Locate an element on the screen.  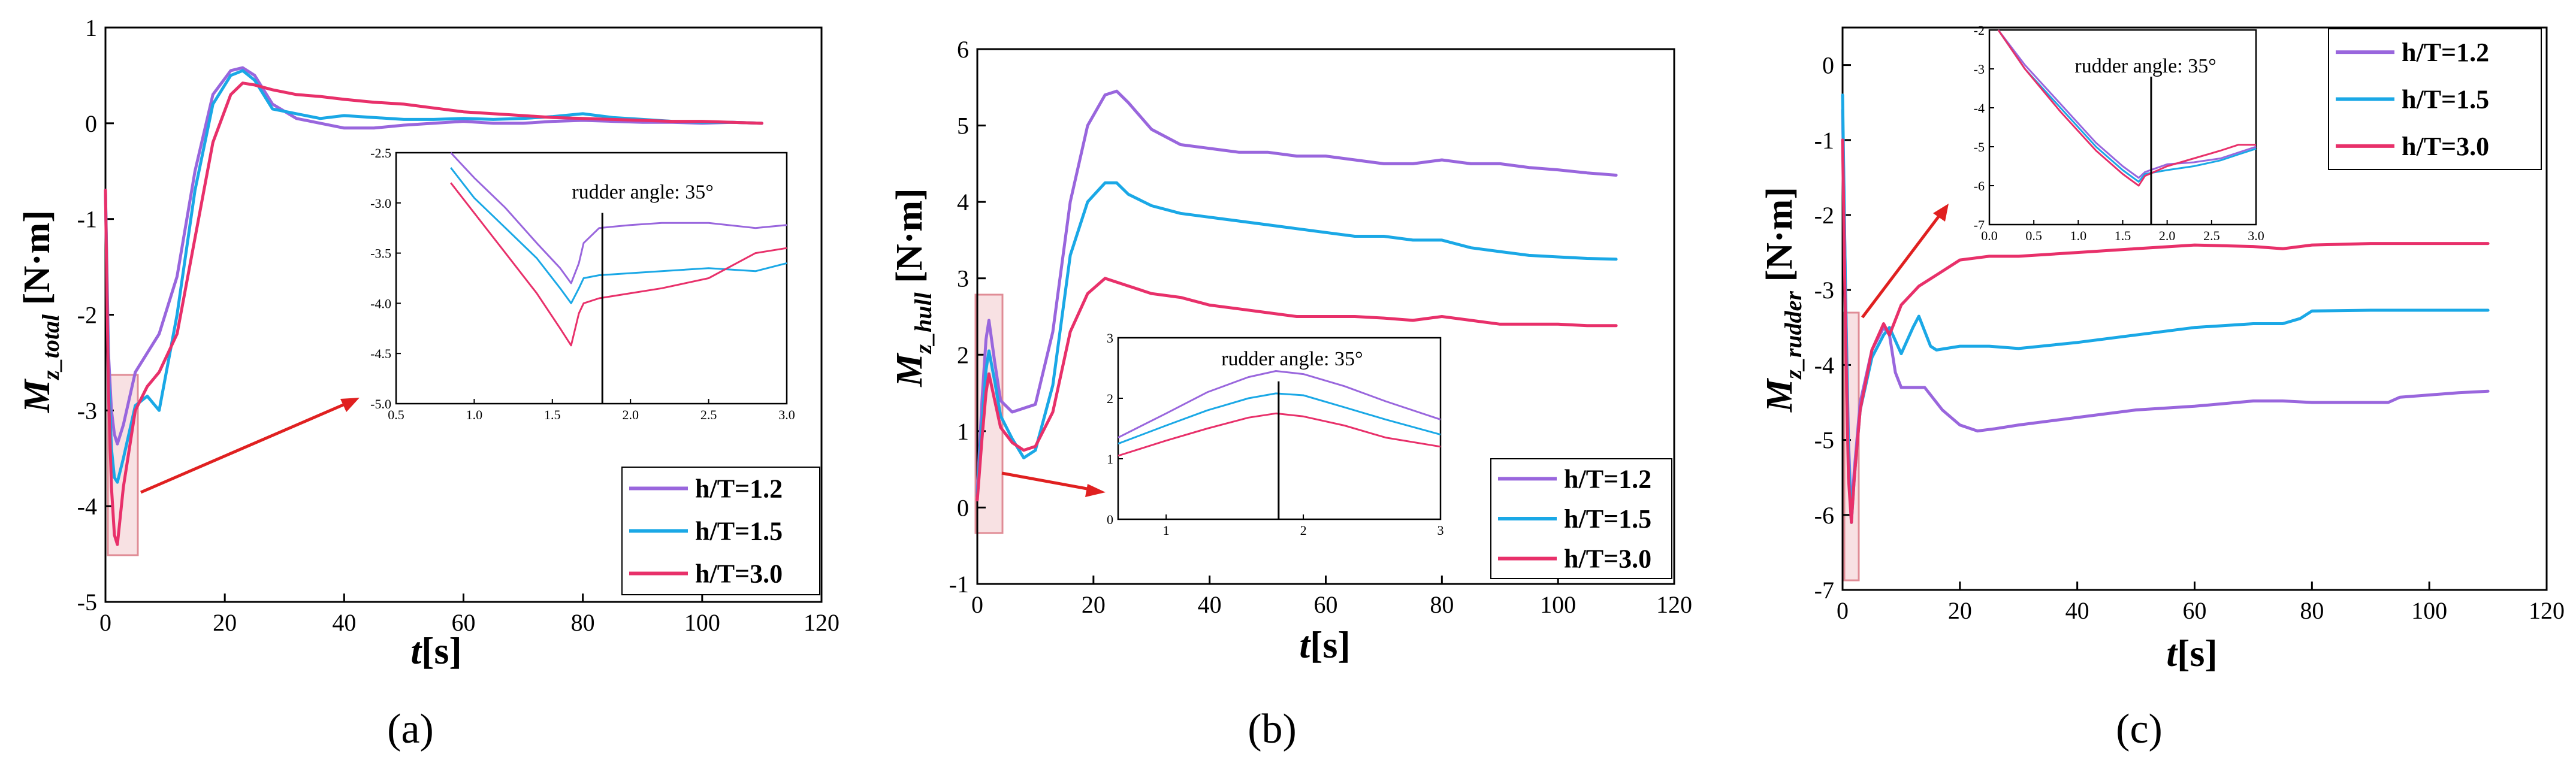
inset-x-tick-label: 3 is located at coordinates (1441, 530).